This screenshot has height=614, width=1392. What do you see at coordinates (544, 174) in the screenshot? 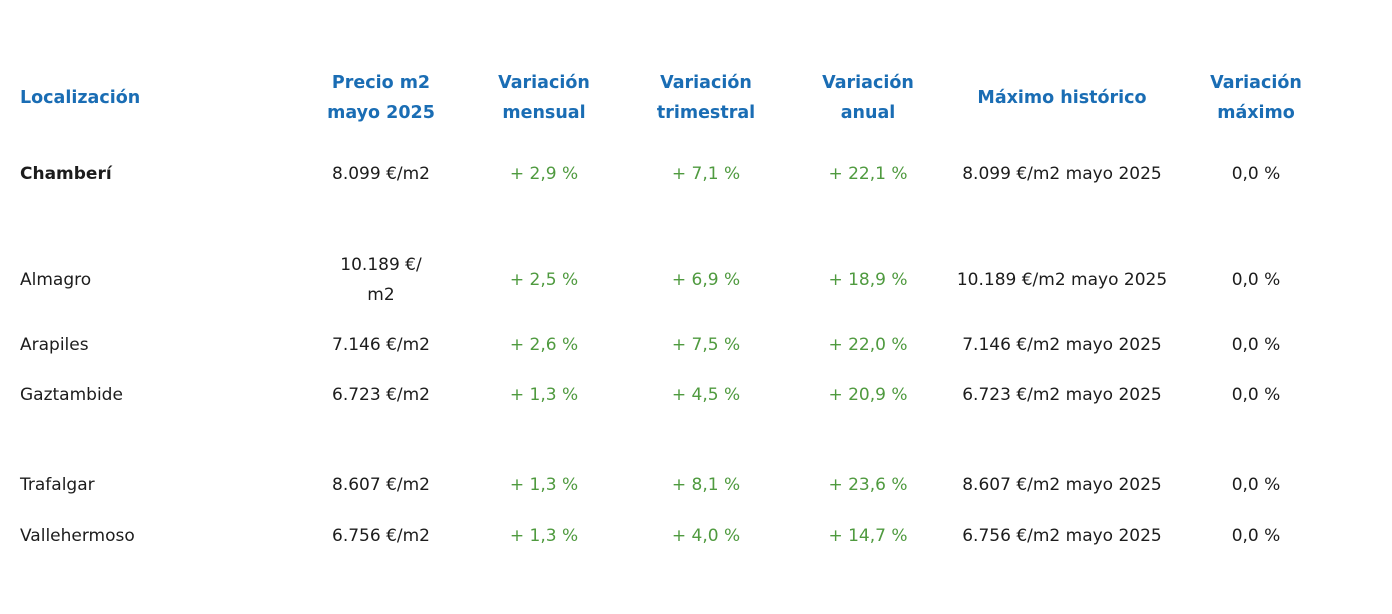
I see `table-cell: + 2,9 %` at bounding box center [544, 174].